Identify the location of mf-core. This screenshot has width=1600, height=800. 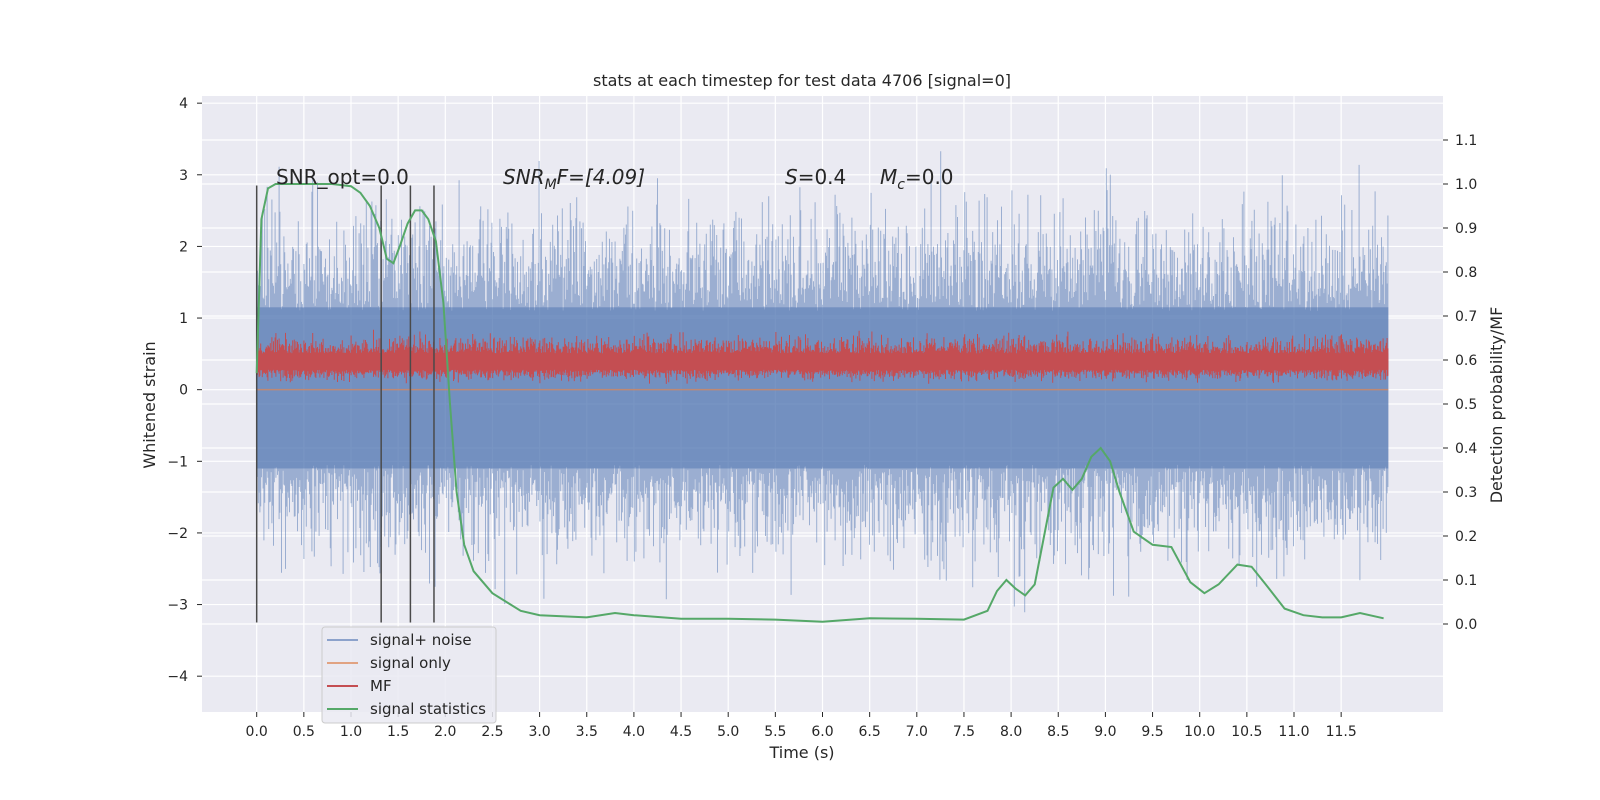
(822, 361).